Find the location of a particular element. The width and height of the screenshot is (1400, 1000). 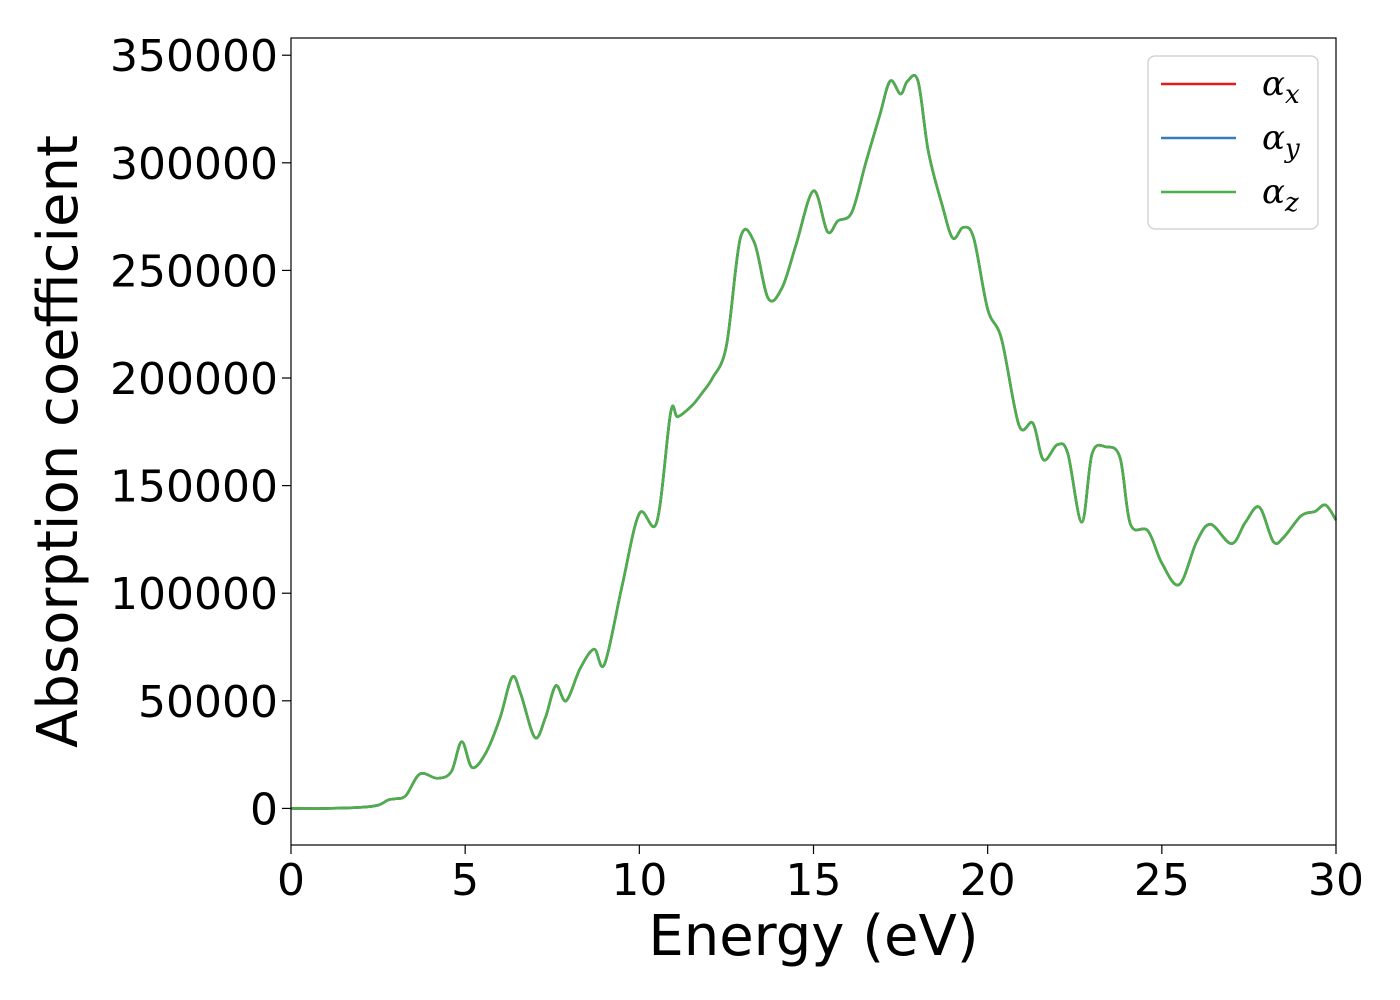

x-tick-label: 20 is located at coordinates (988, 880).